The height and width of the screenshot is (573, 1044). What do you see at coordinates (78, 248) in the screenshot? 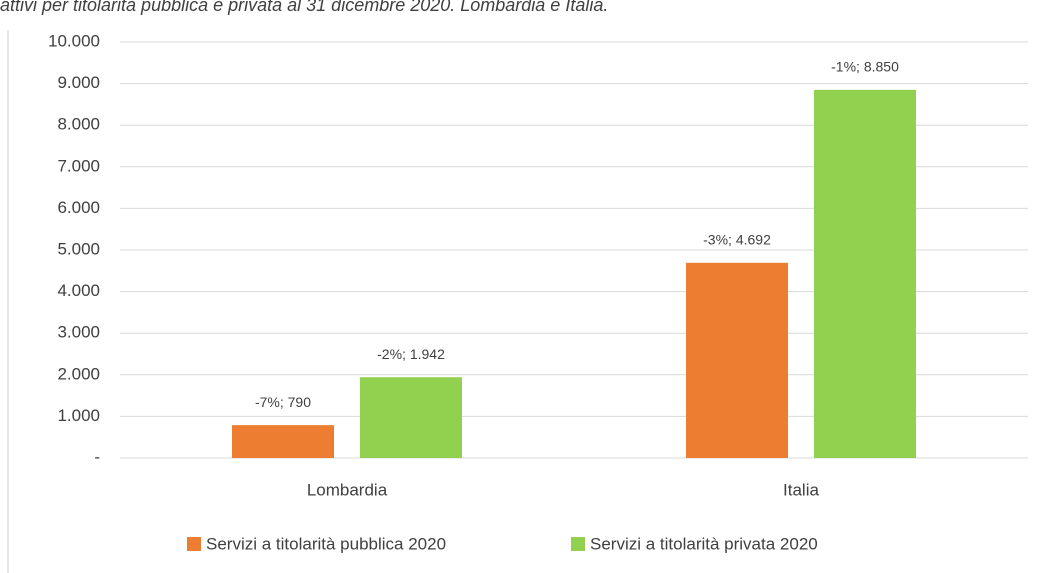
I see `y-tick-label: 5.000` at bounding box center [78, 248].